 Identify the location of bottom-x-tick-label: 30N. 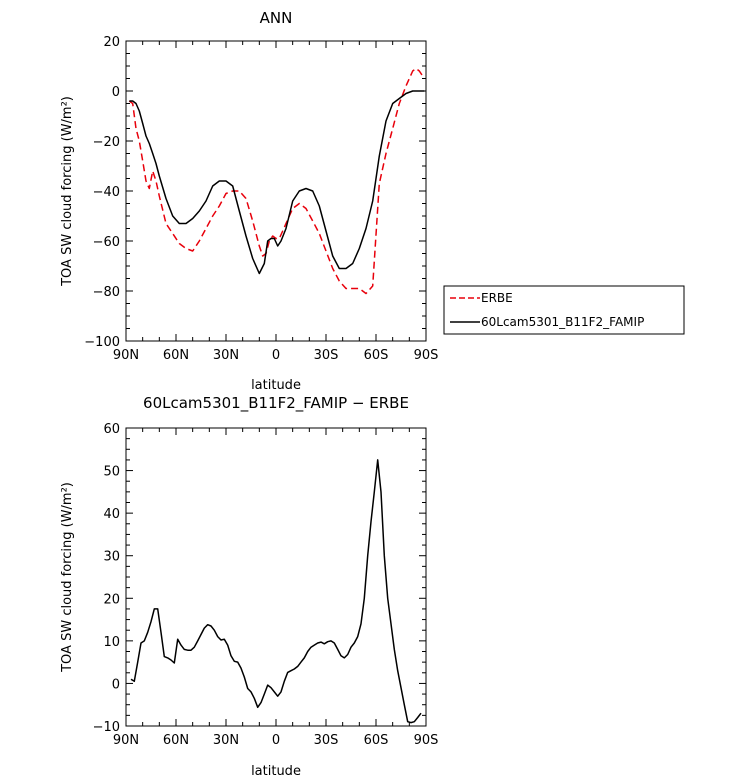
(226, 740).